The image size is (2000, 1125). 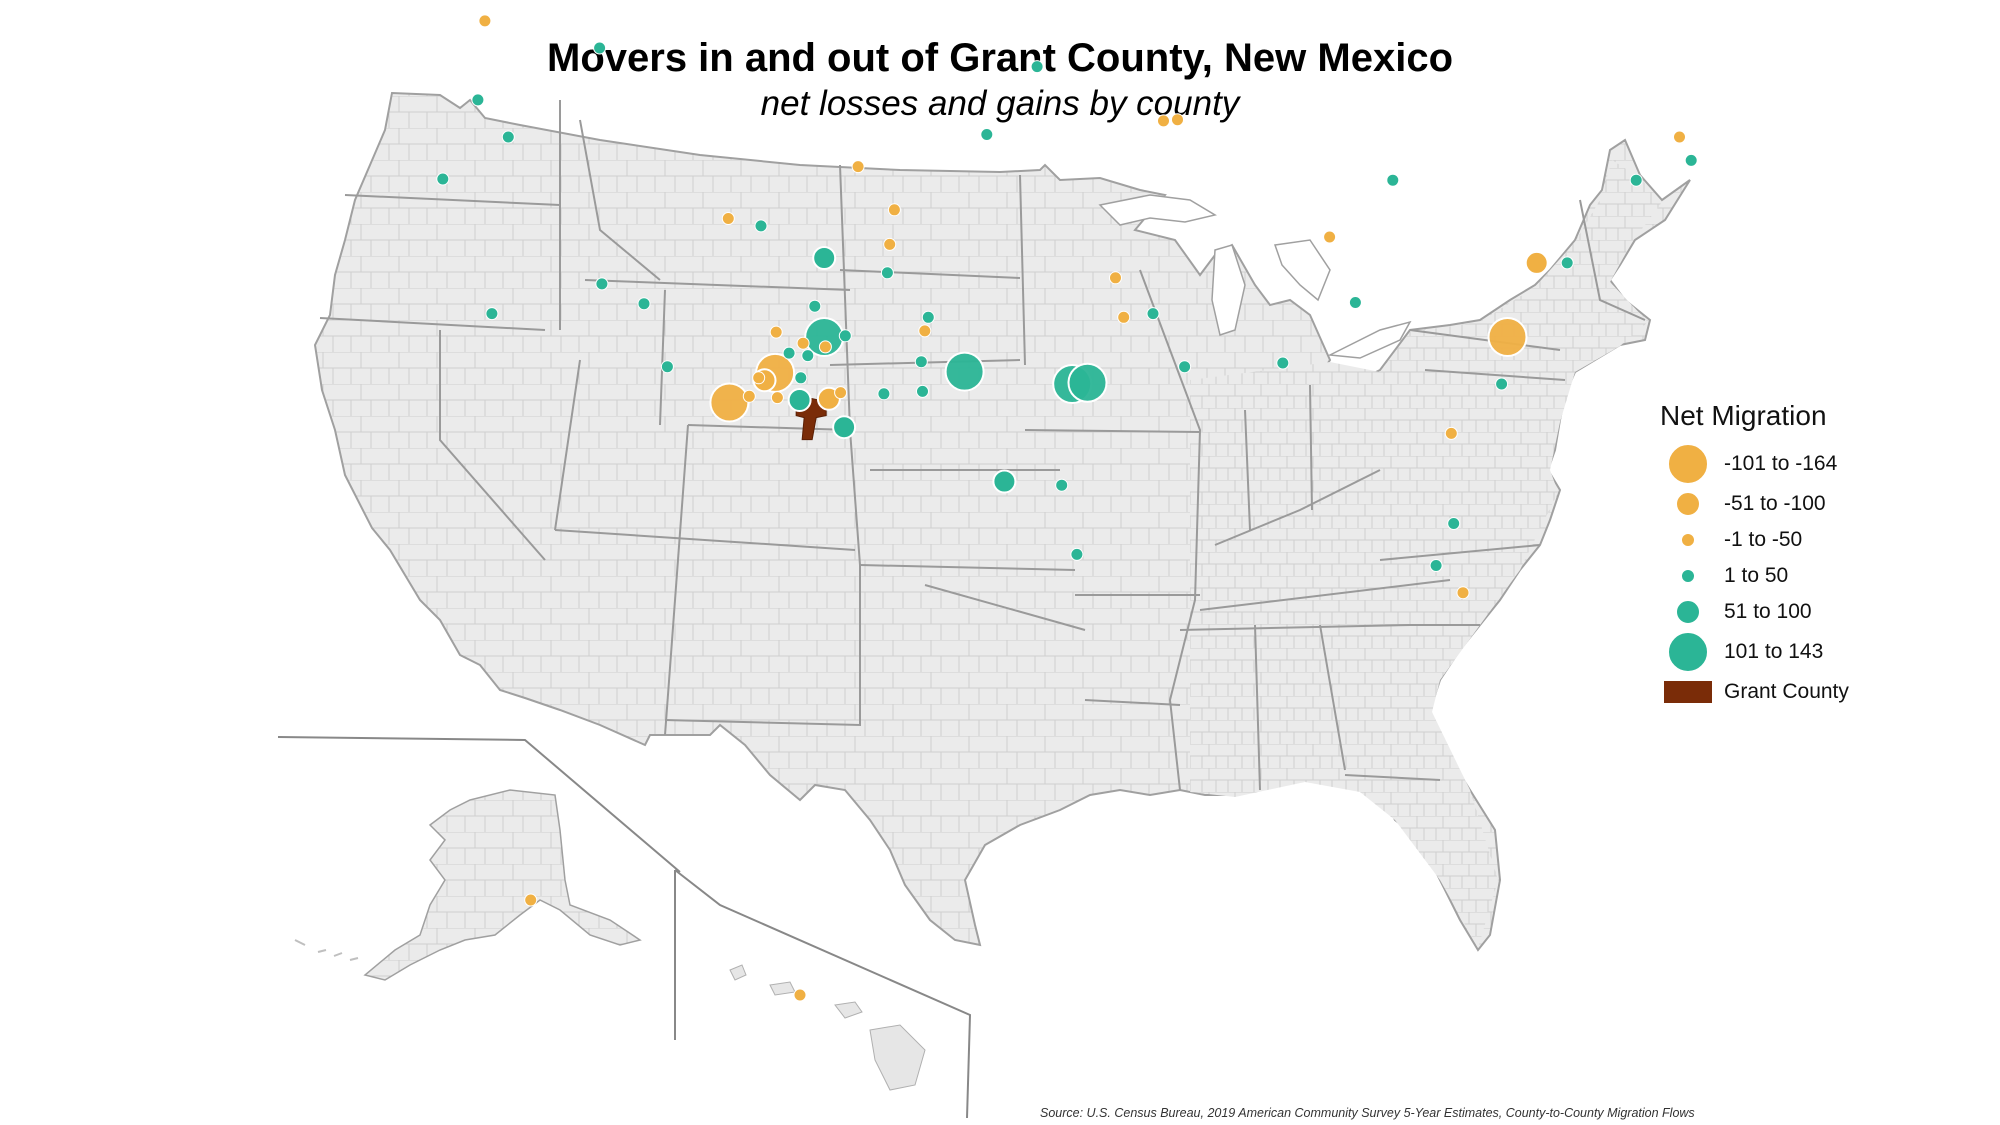 What do you see at coordinates (967, 567) in the screenshot?
I see `border-ks-ok` at bounding box center [967, 567].